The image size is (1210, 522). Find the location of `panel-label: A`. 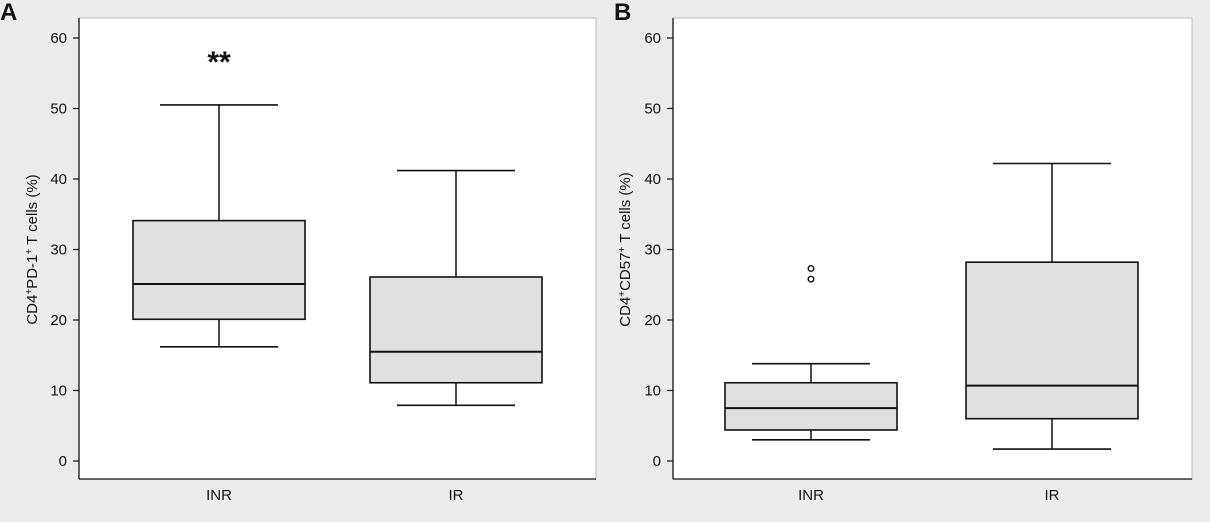

panel-label: A is located at coordinates (8, 13).